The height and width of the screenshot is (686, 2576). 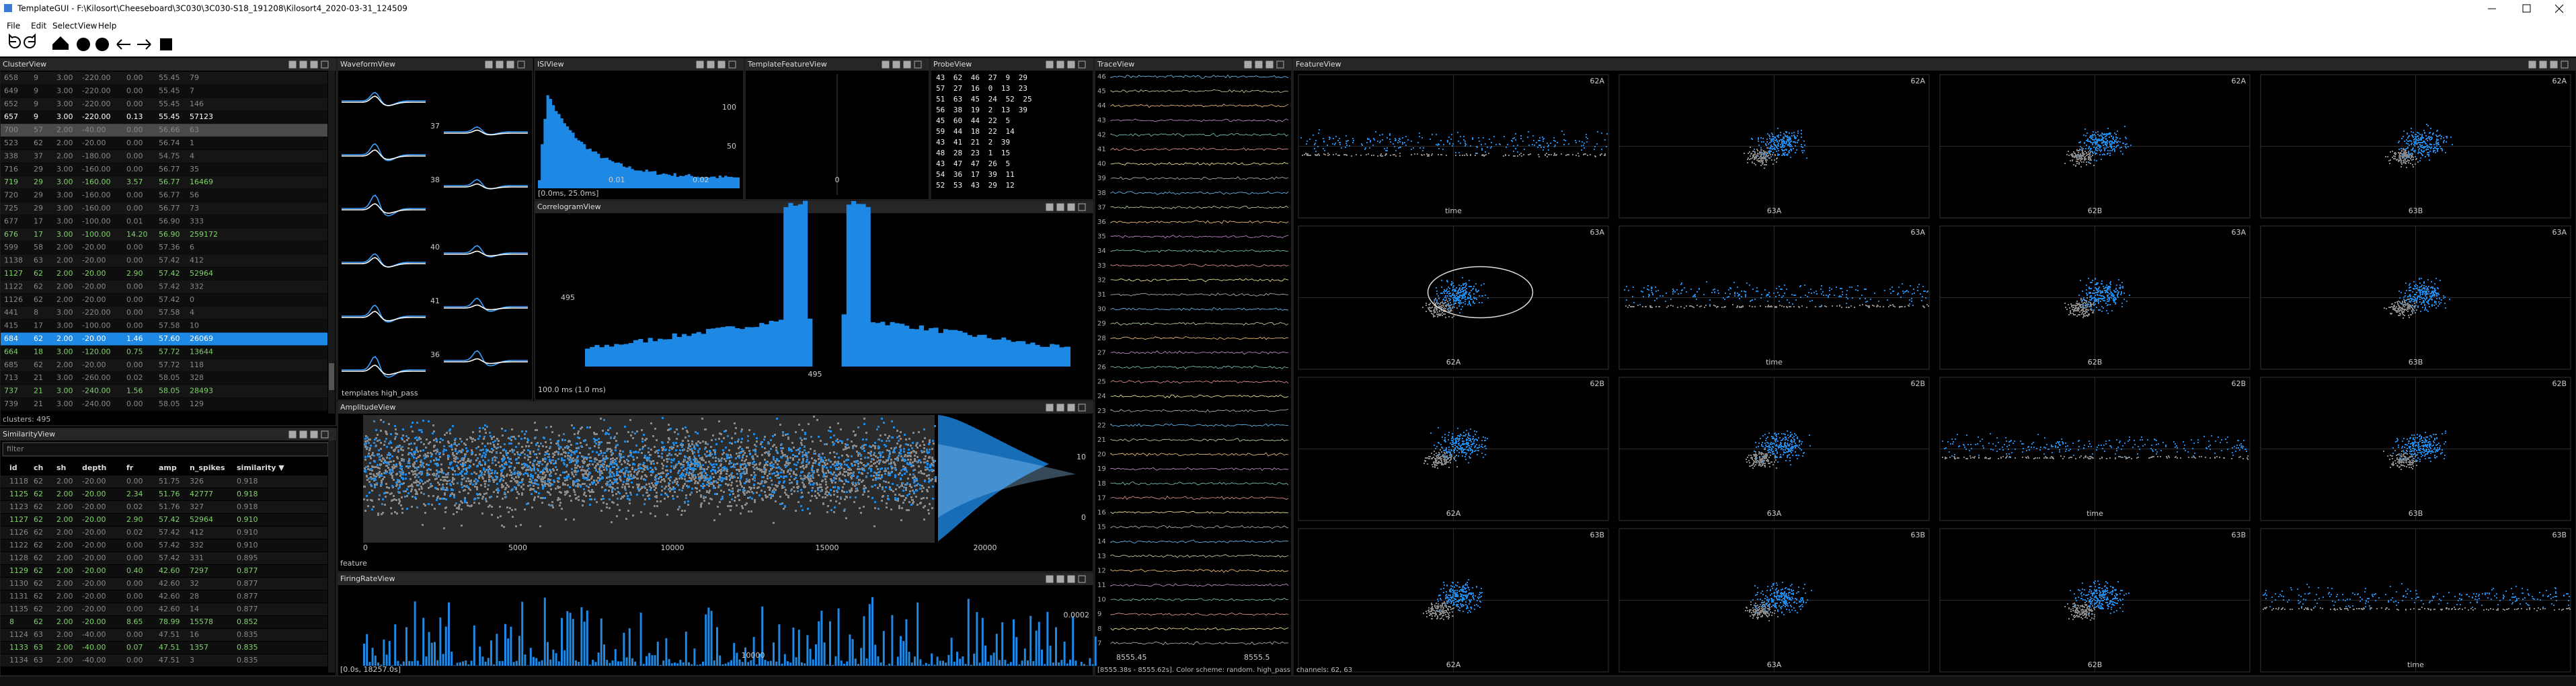 I want to click on forward-button, so click(x=144, y=44).